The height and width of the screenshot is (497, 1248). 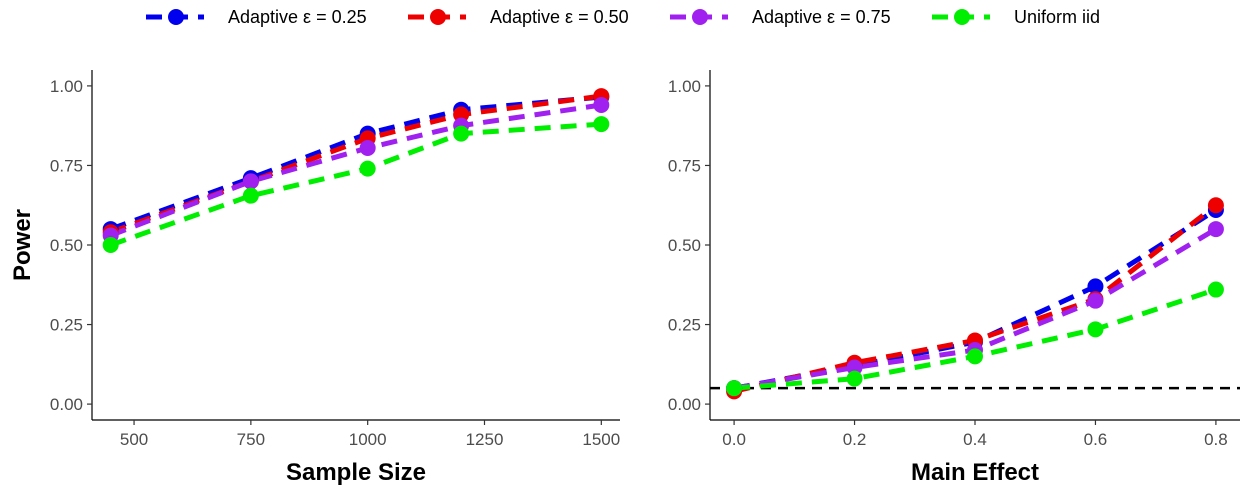 What do you see at coordinates (855, 439) in the screenshot?
I see `x-tick-label: 0.2` at bounding box center [855, 439].